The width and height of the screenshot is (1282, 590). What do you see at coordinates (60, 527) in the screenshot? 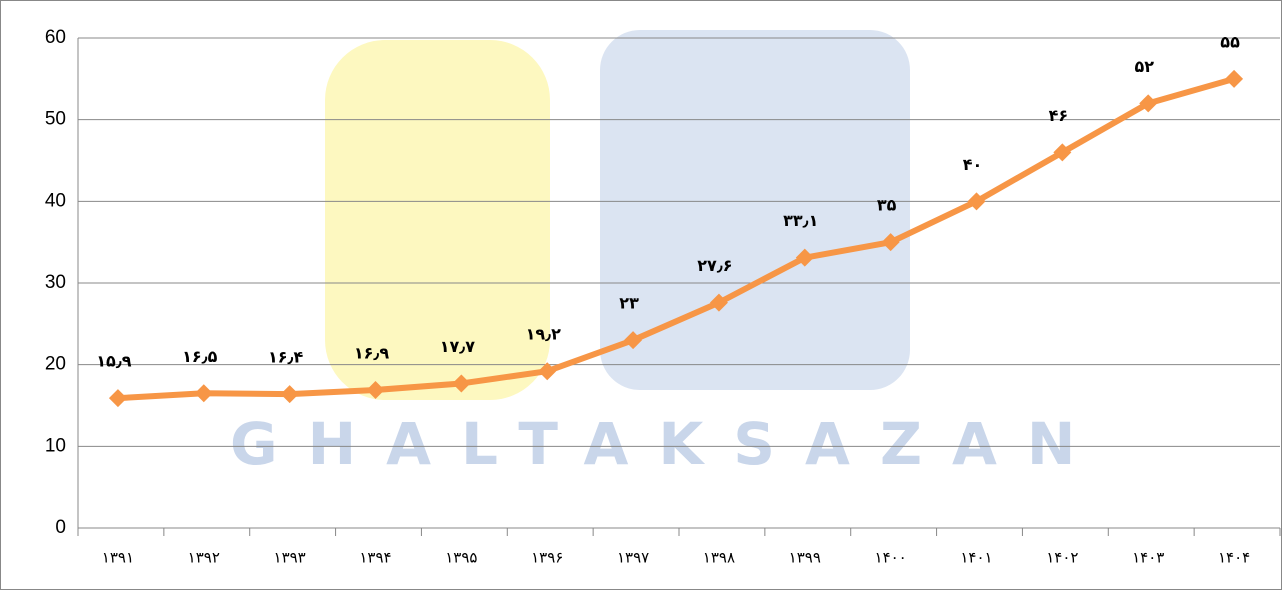
I see `y-tick-label: 0` at bounding box center [60, 527].